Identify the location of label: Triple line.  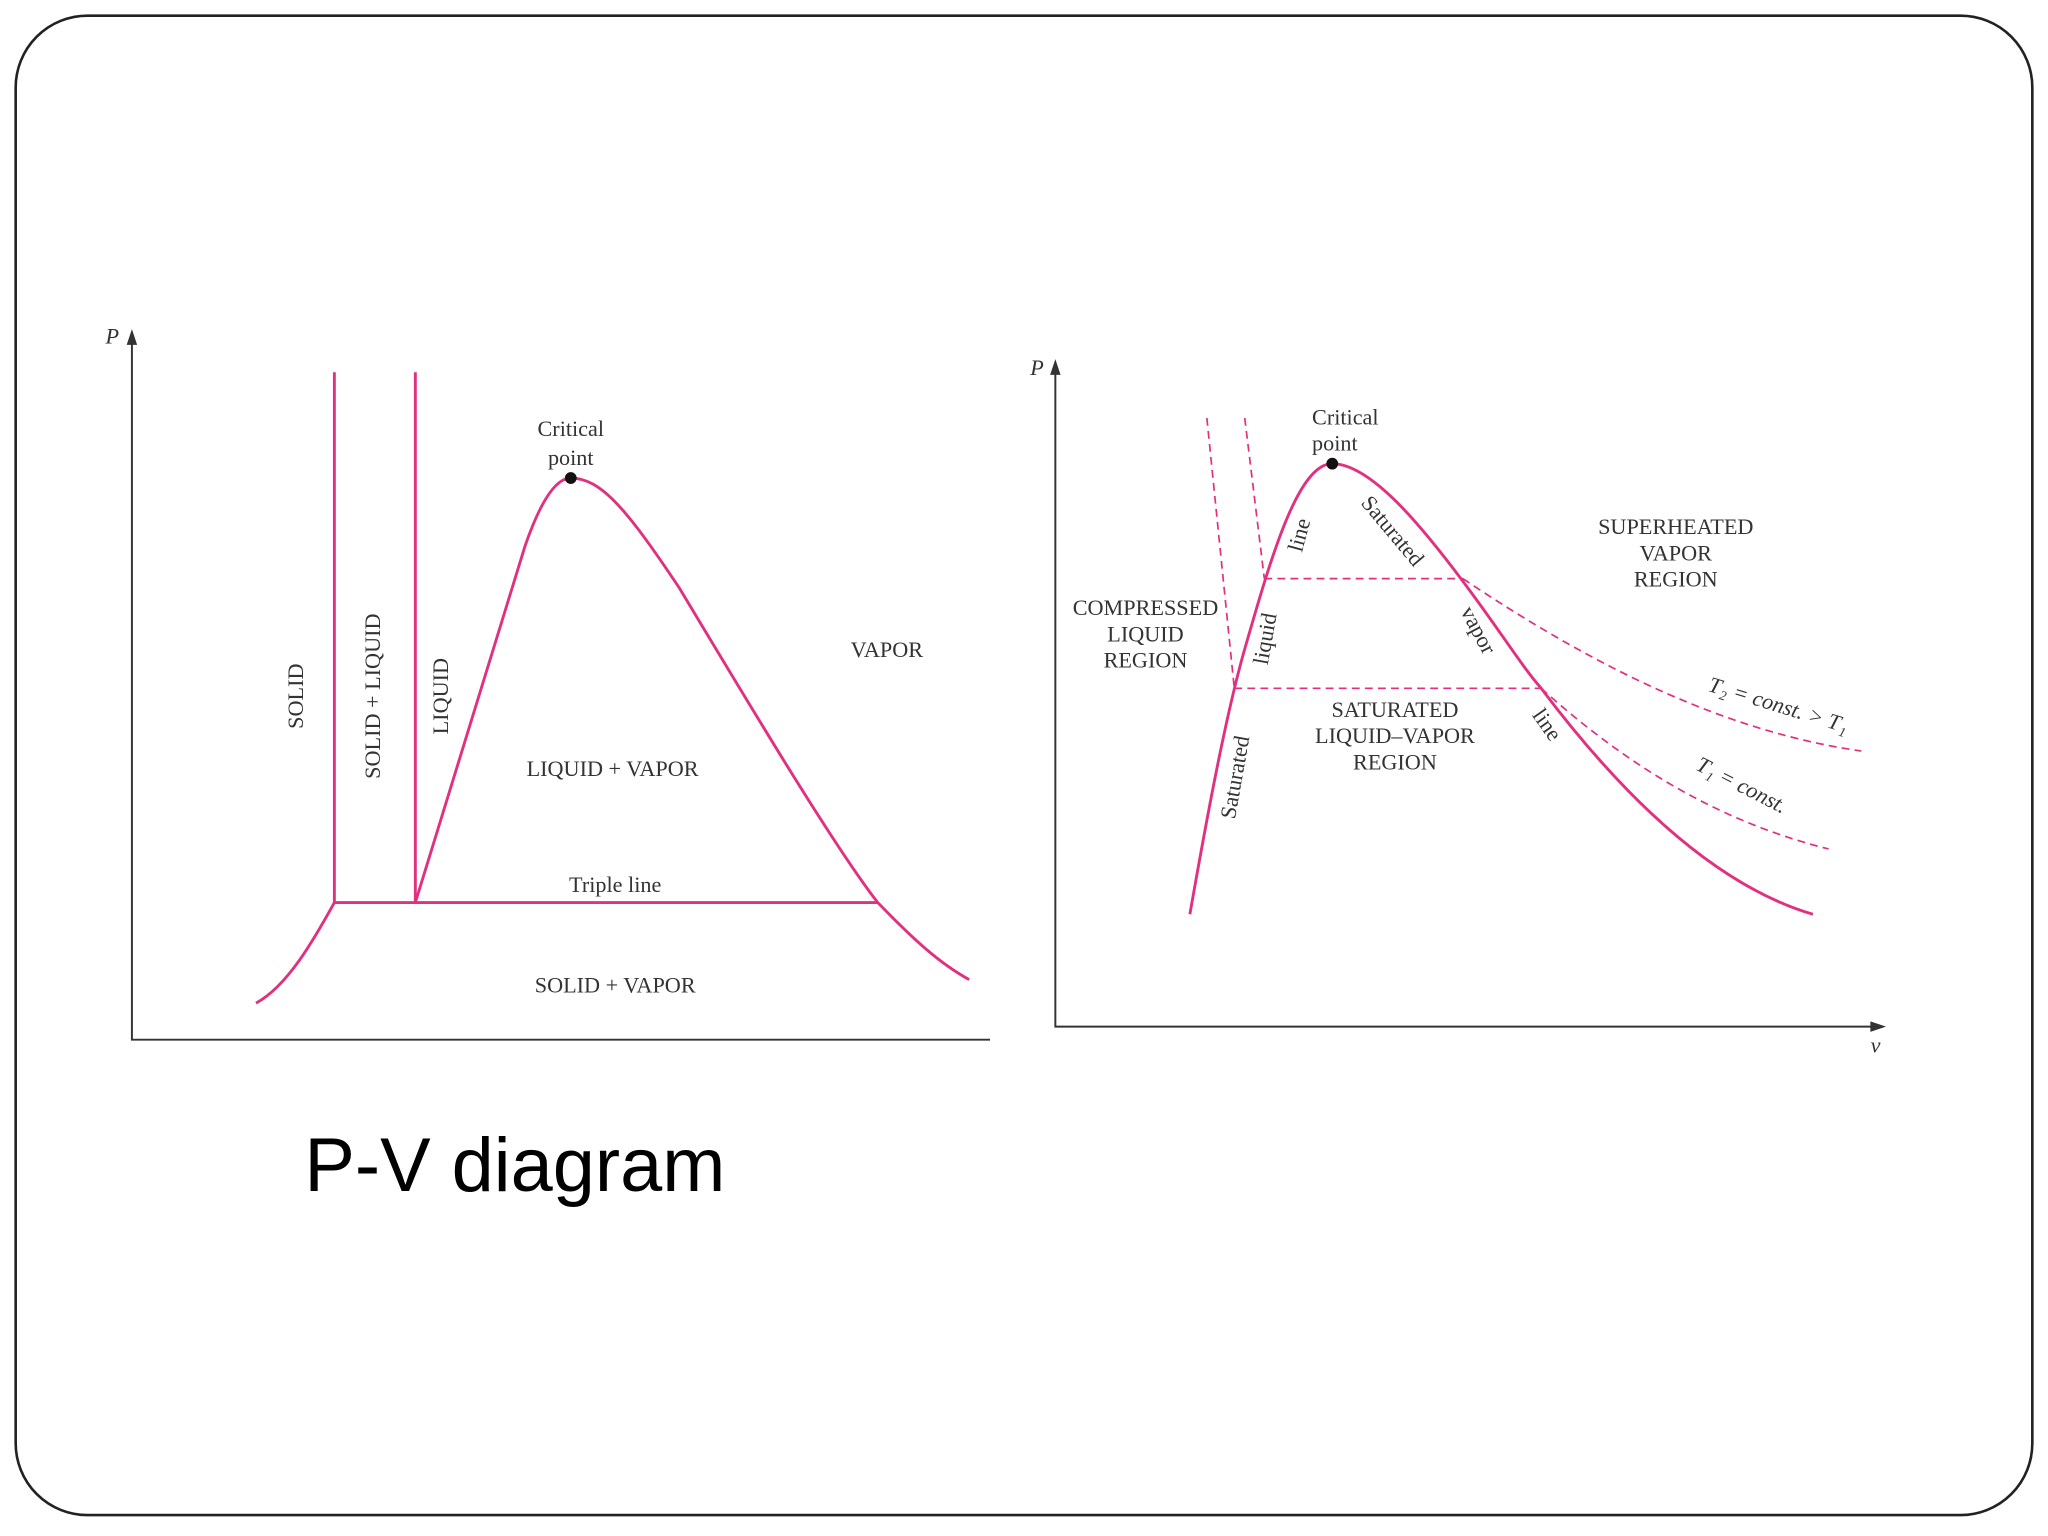
(615, 884).